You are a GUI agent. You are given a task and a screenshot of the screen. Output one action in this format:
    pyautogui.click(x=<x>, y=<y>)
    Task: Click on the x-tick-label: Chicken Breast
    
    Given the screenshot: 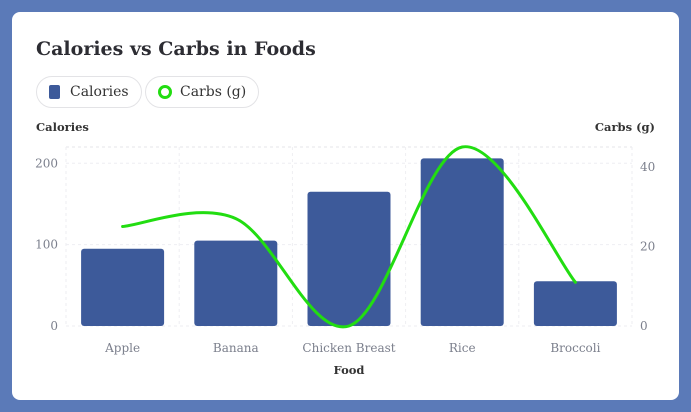 What is the action you would take?
    pyautogui.click(x=348, y=348)
    